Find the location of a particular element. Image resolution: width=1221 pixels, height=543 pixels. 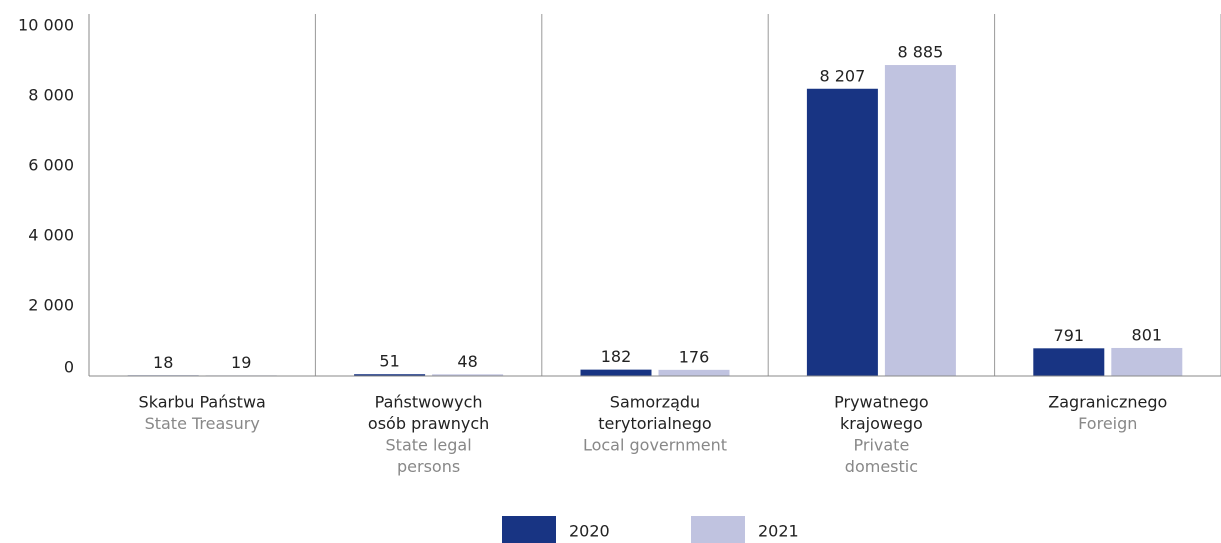

x-tick-label: terytorialnego is located at coordinates (654, 423).